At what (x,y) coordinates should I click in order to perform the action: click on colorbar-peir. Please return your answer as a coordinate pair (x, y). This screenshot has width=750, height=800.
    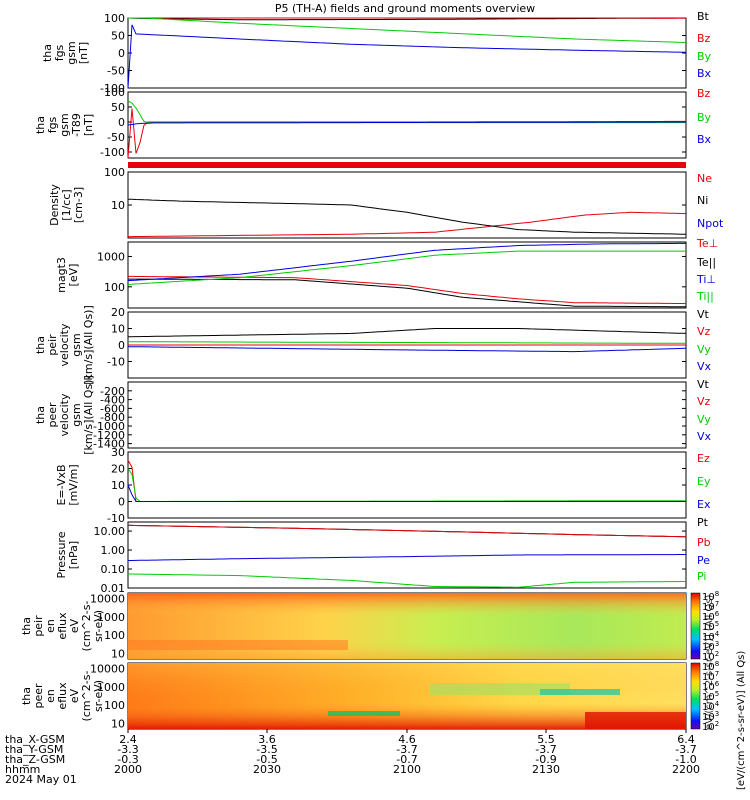
    Looking at the image, I should click on (695, 626).